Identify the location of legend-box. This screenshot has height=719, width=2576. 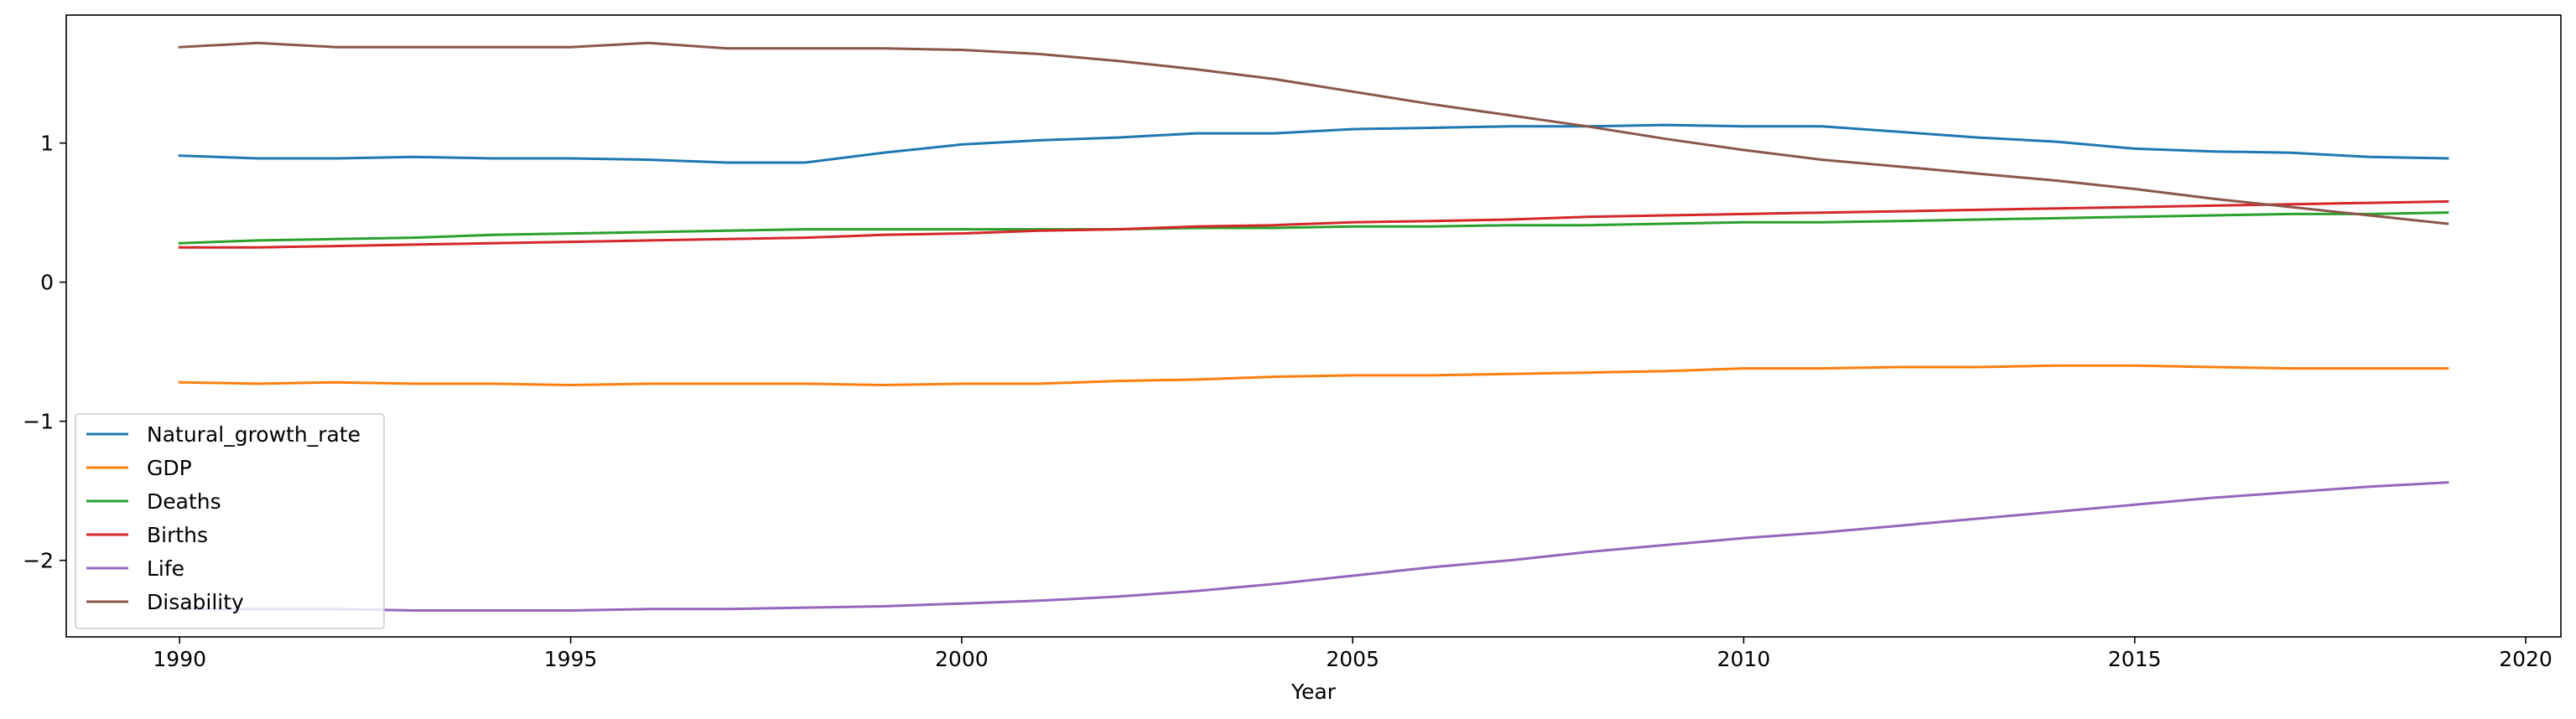
(230, 521).